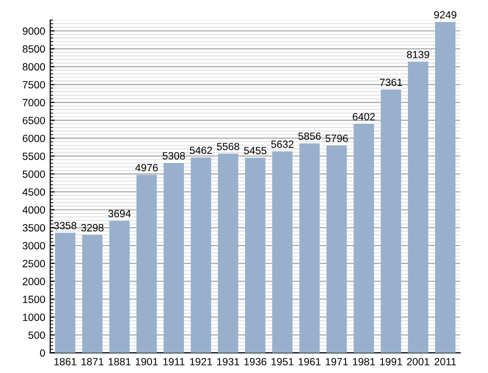 This screenshot has height=373, width=488. I want to click on data-label: 7361, so click(391, 82).